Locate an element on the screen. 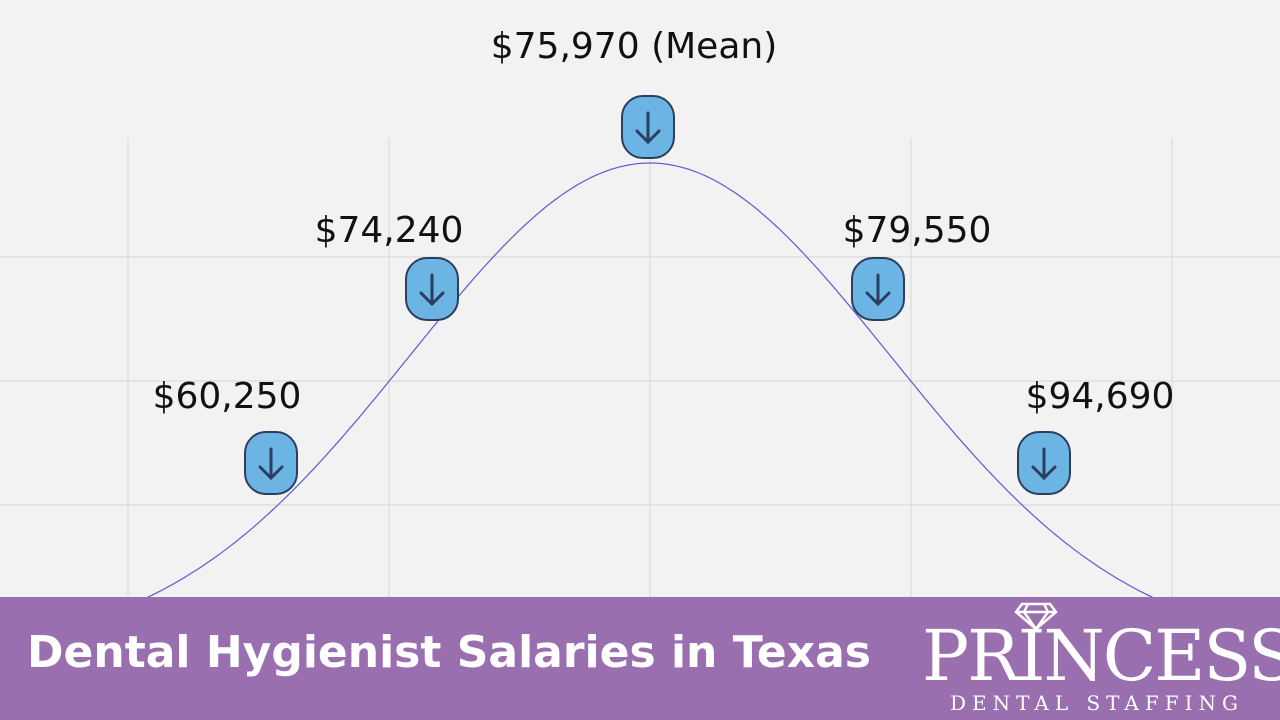  annotation-label: $60,250 is located at coordinates (227, 396).